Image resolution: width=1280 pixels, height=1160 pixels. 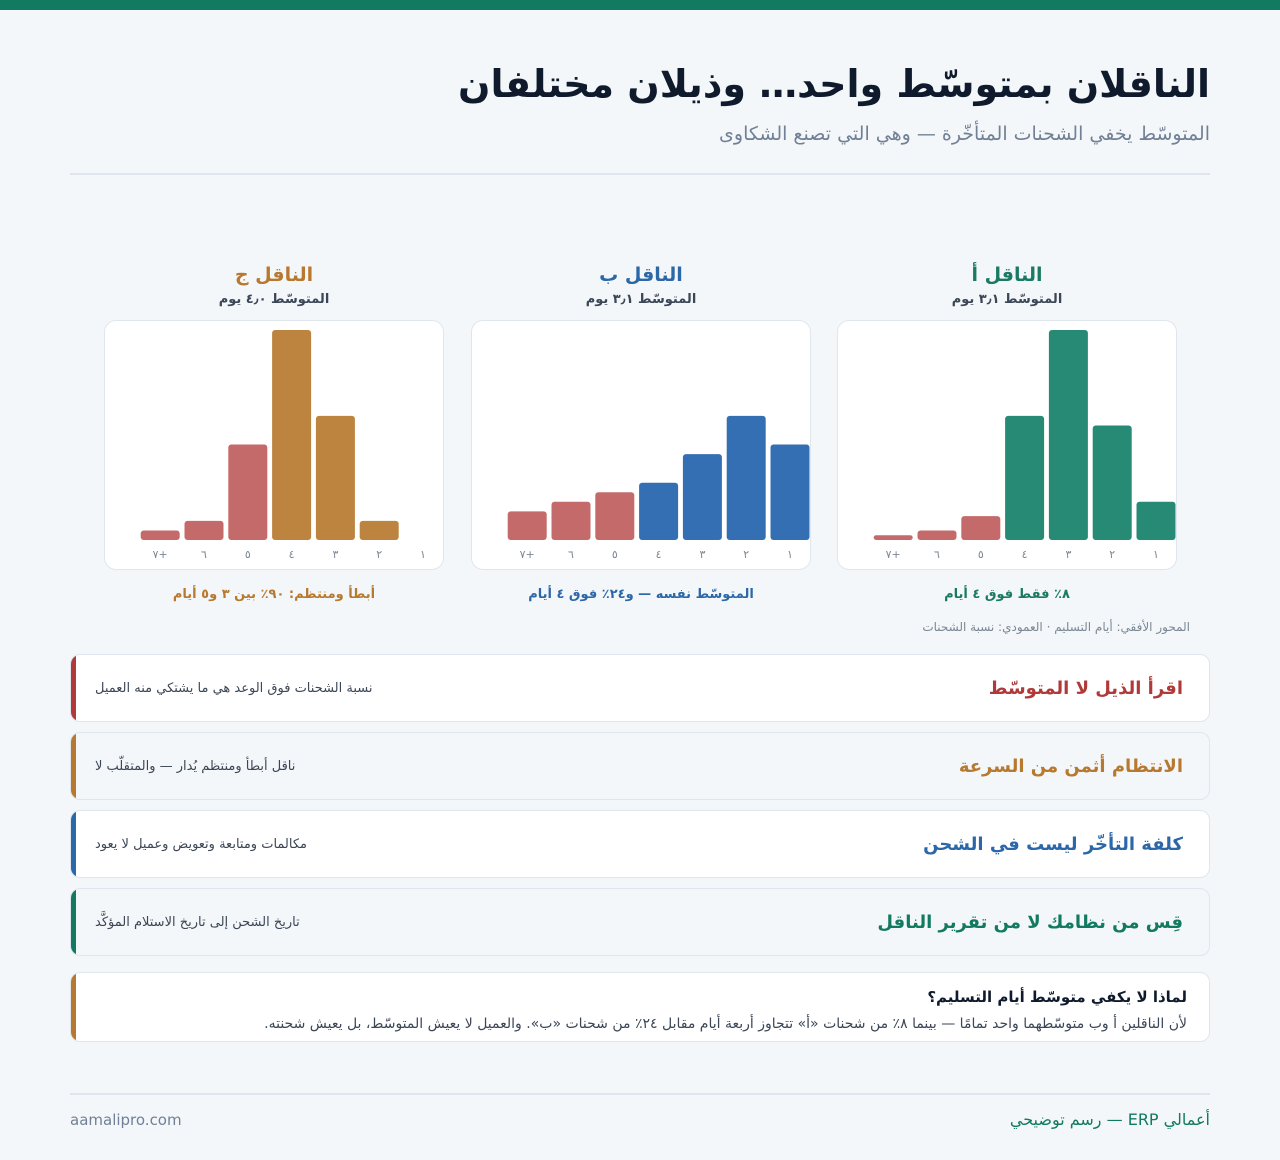 What do you see at coordinates (1007, 594) in the screenshot?
I see `chart-note: ٨٪ فقط فوق ٤ أيام` at bounding box center [1007, 594].